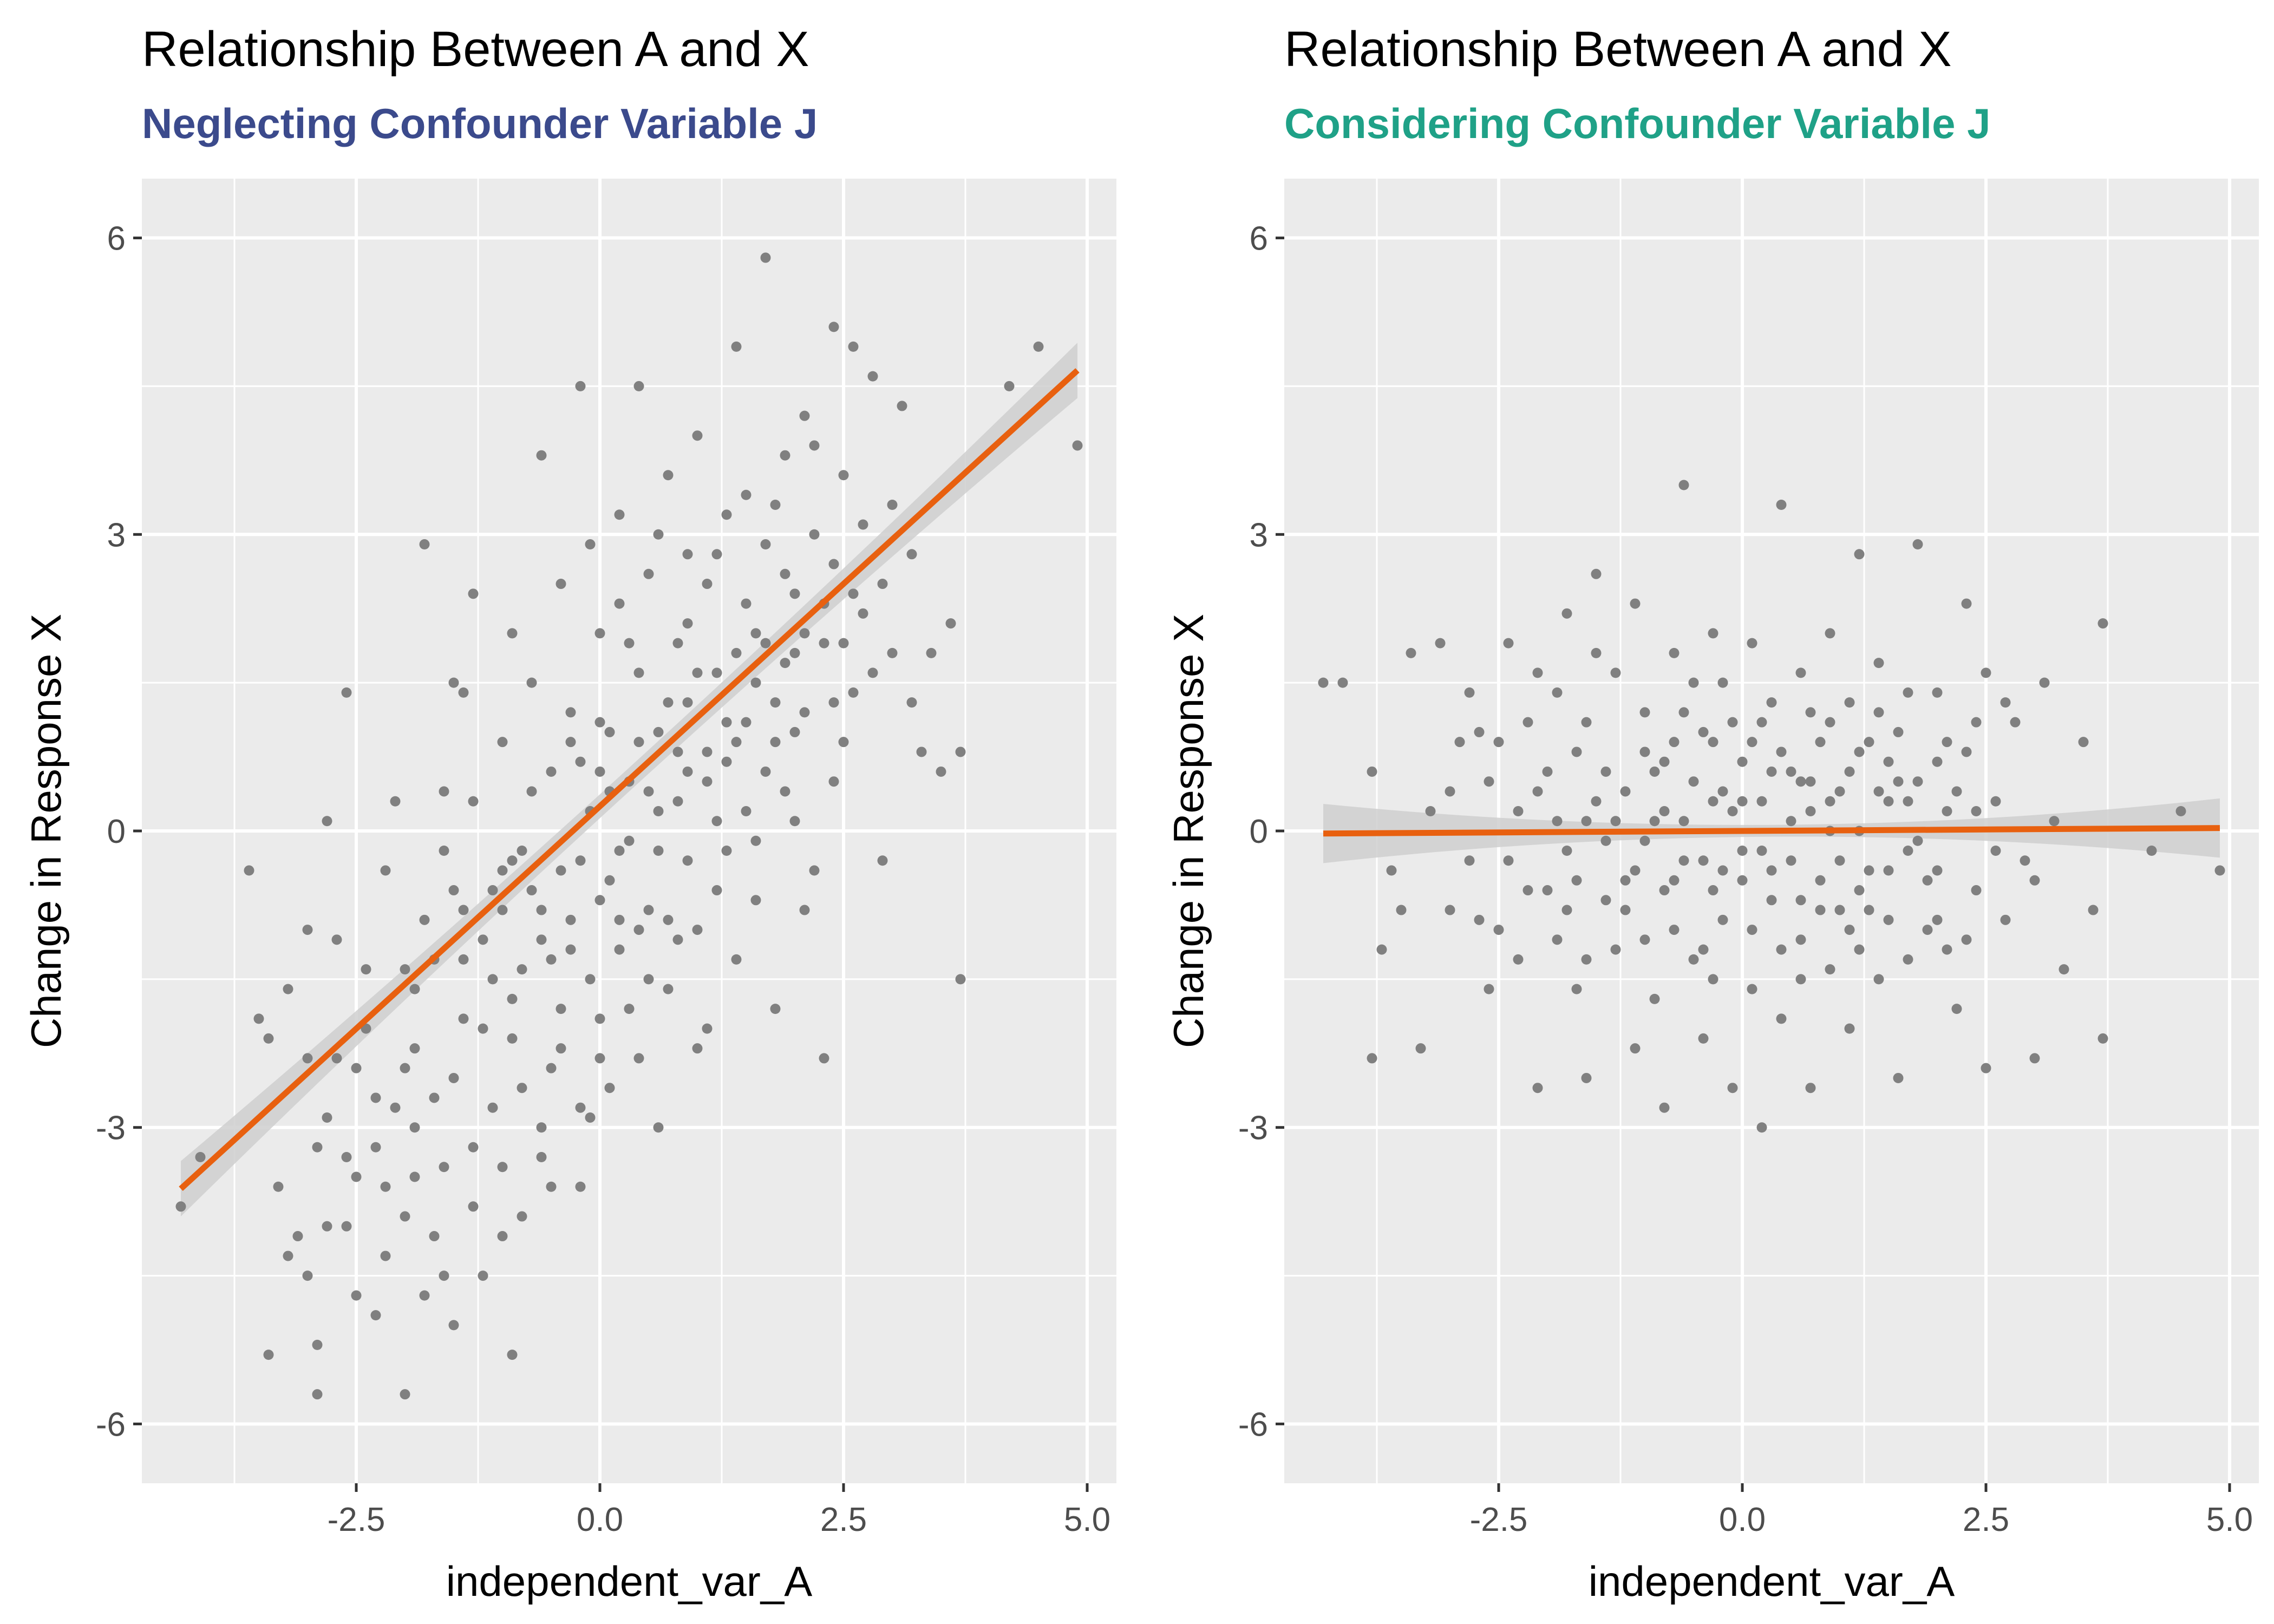 The width and height of the screenshot is (2274, 1624). I want to click on x-tick-label: -2.5, so click(1499, 1519).